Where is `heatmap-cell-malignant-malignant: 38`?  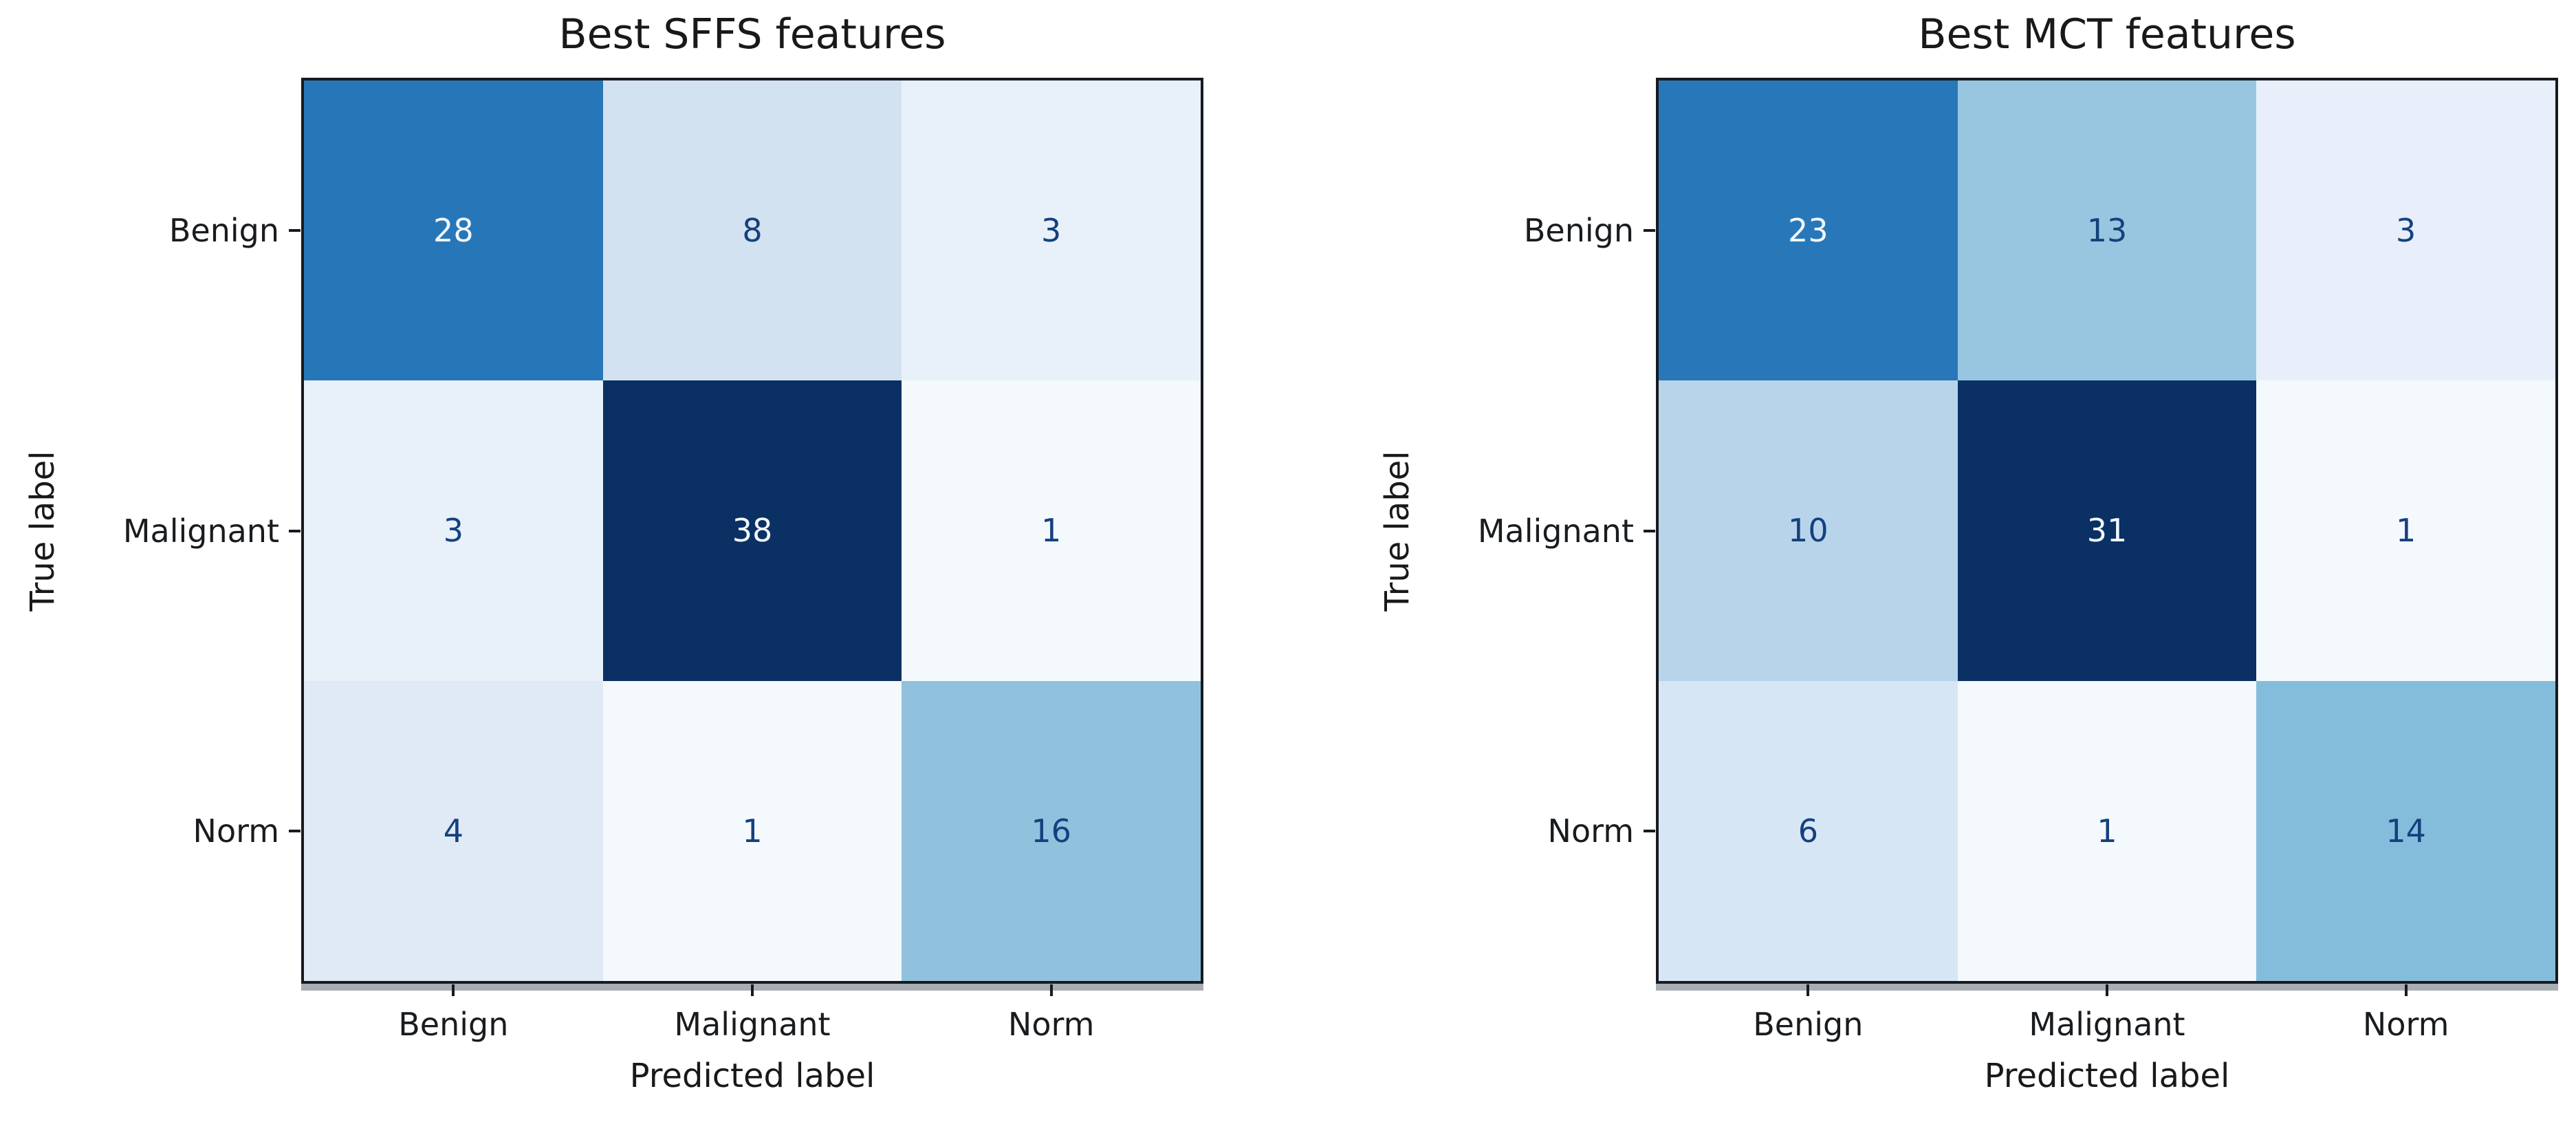
heatmap-cell-malignant-malignant: 38 is located at coordinates (752, 530).